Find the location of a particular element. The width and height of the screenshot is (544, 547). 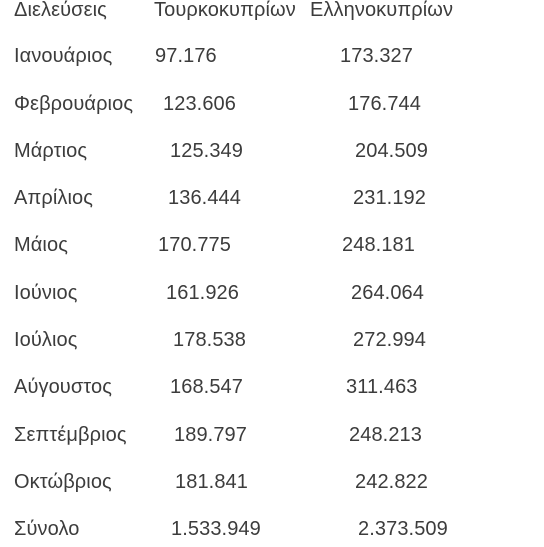

turkish-cypriot-value: 97.176 is located at coordinates (186, 56).